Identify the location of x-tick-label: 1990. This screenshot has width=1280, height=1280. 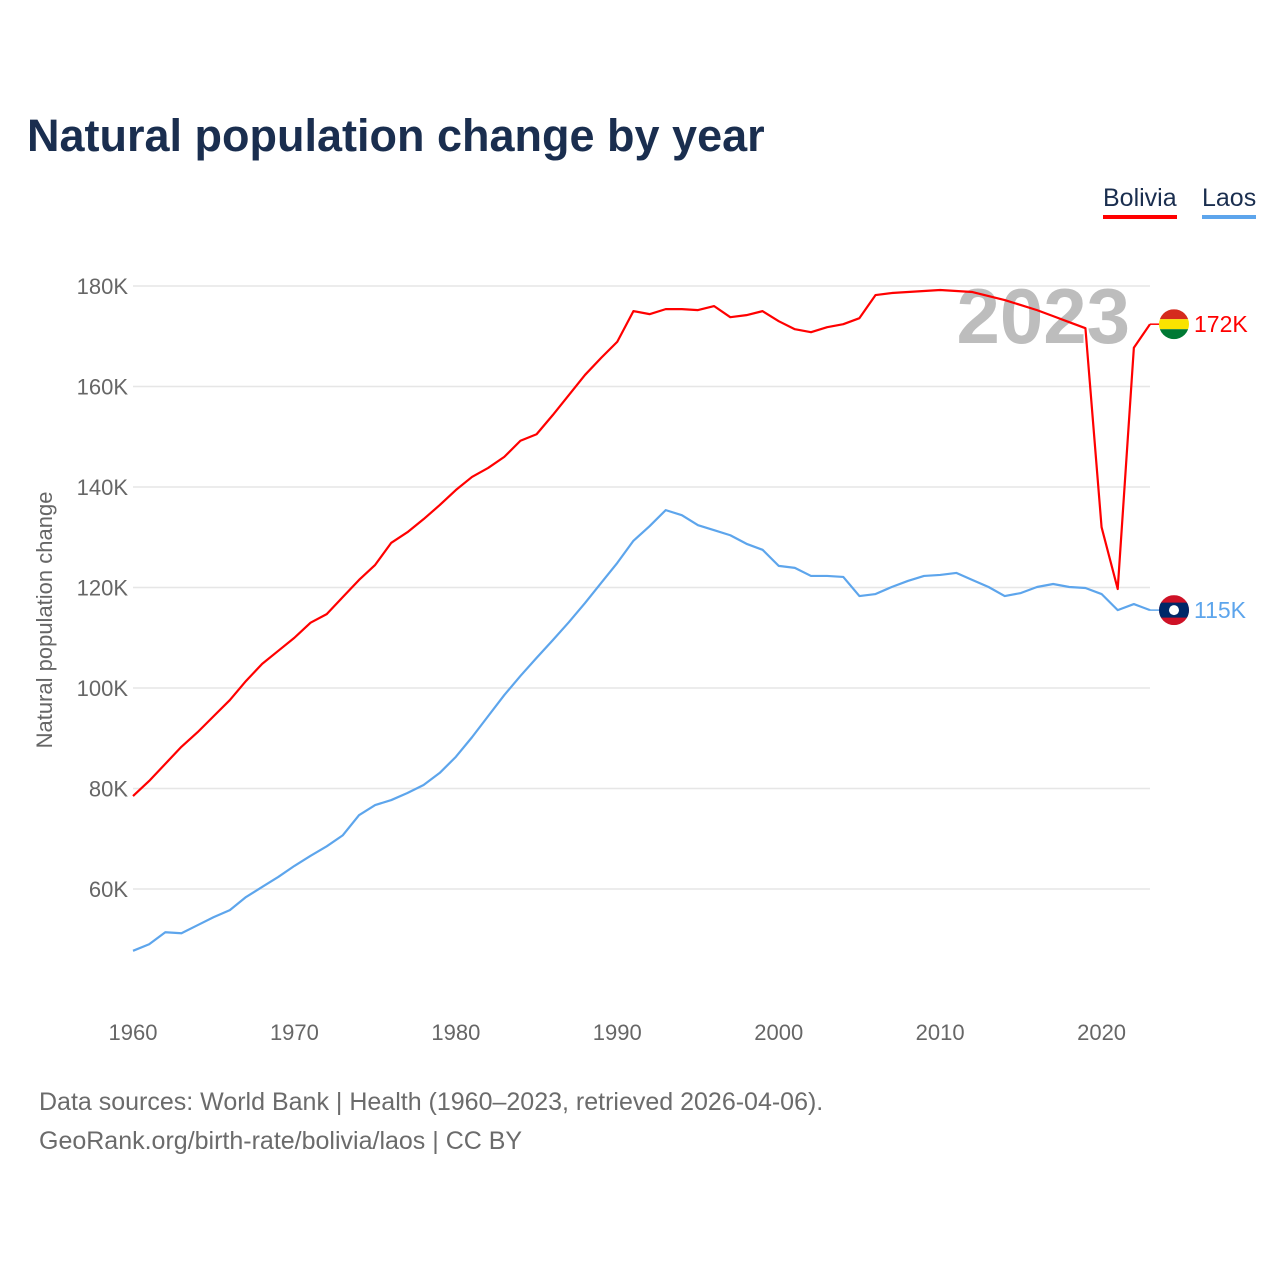
(617, 1032).